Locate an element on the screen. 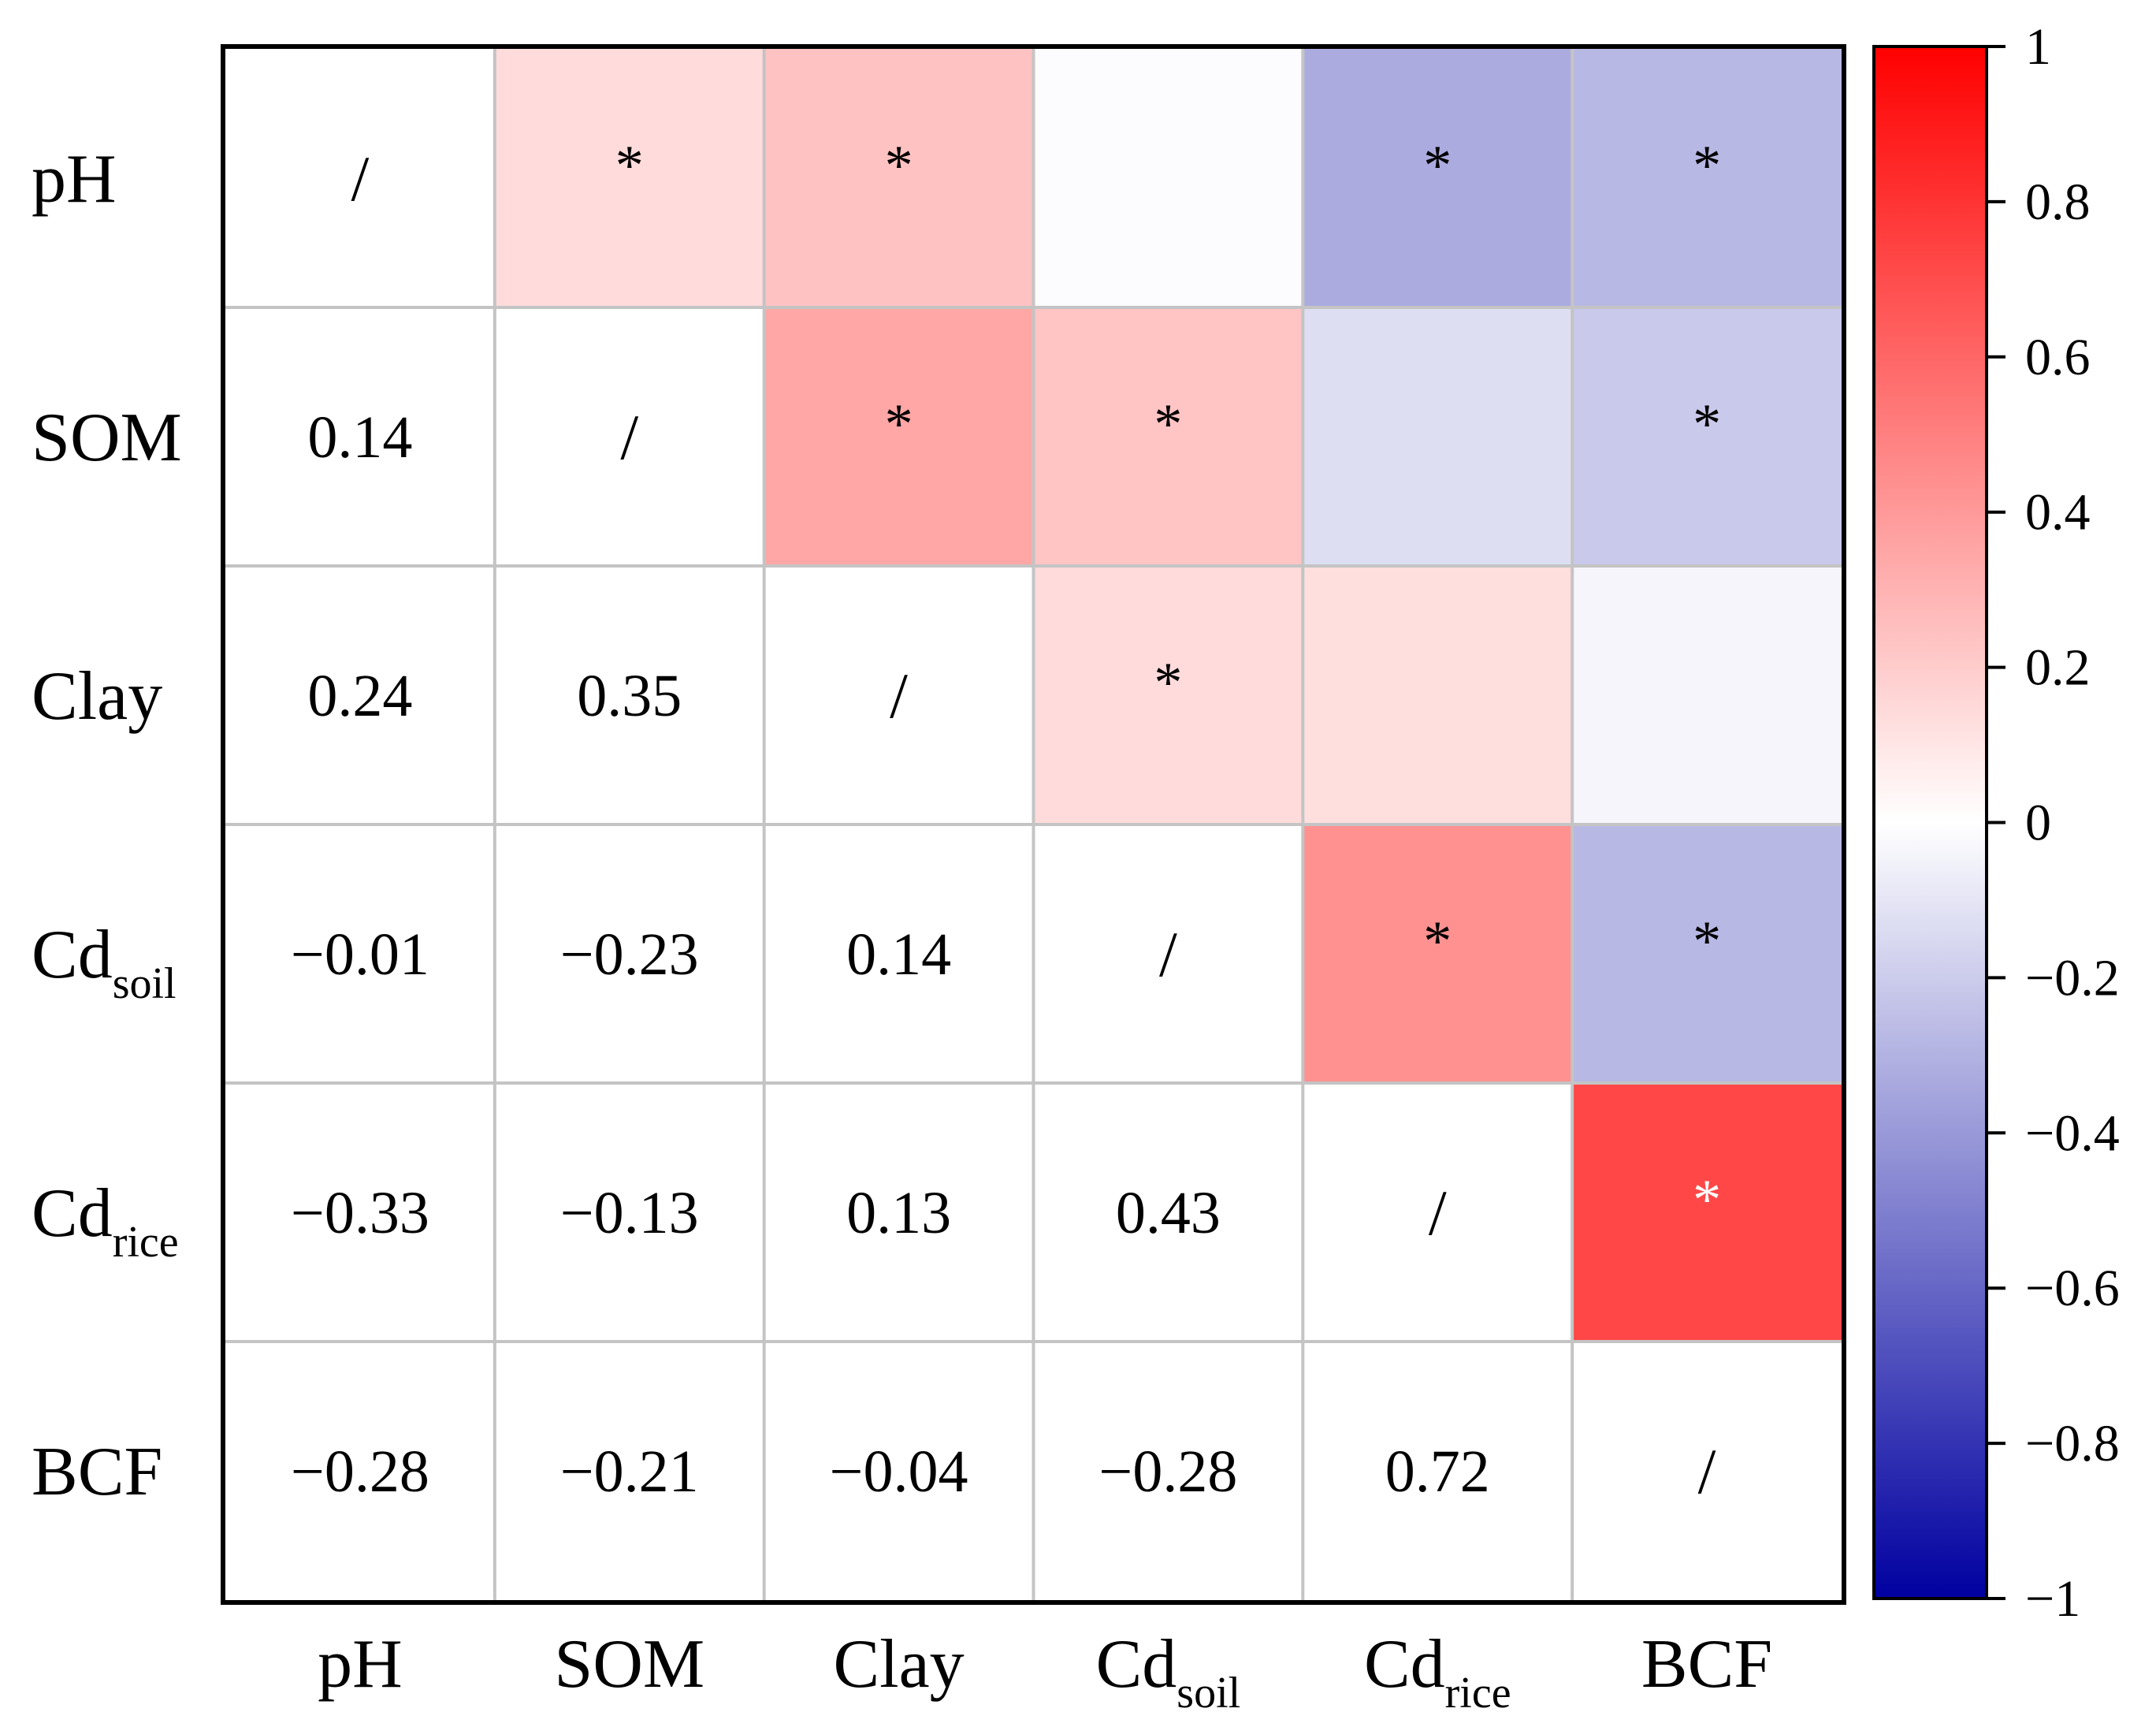 The height and width of the screenshot is (1727, 2156). correlation-value: 0.13 is located at coordinates (898, 1213).